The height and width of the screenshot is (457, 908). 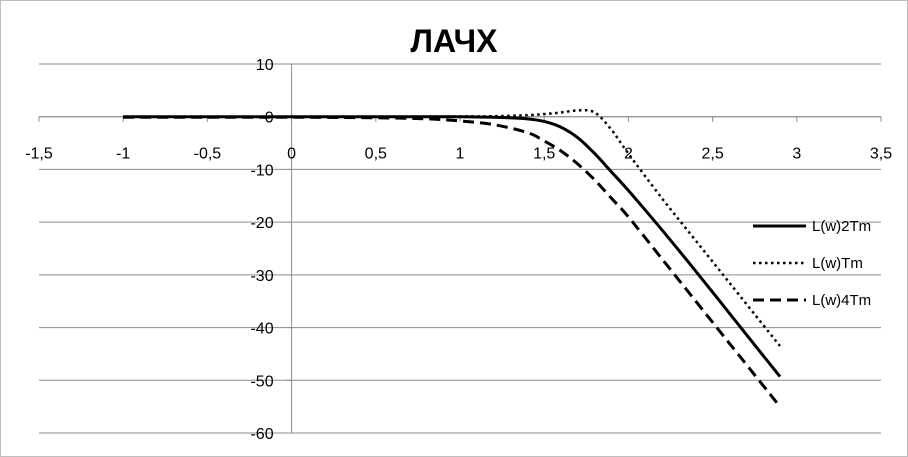 What do you see at coordinates (460, 154) in the screenshot?
I see `x-tick-label: 1` at bounding box center [460, 154].